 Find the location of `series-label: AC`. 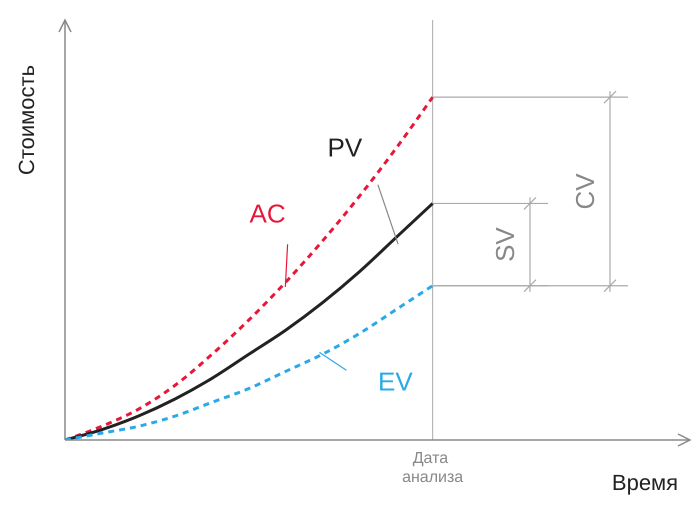

series-label: AC is located at coordinates (268, 213).